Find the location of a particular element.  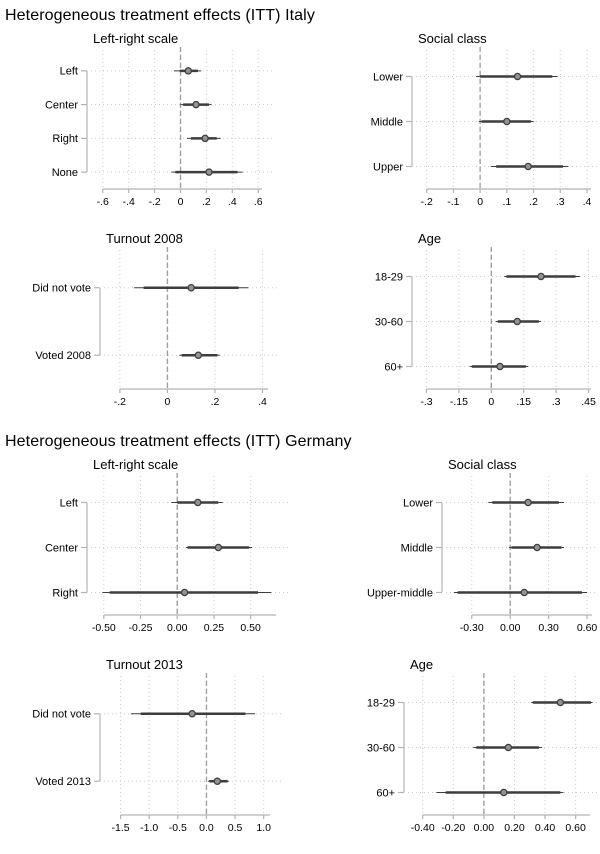

svg-text: 1.0 is located at coordinates (263, 828).